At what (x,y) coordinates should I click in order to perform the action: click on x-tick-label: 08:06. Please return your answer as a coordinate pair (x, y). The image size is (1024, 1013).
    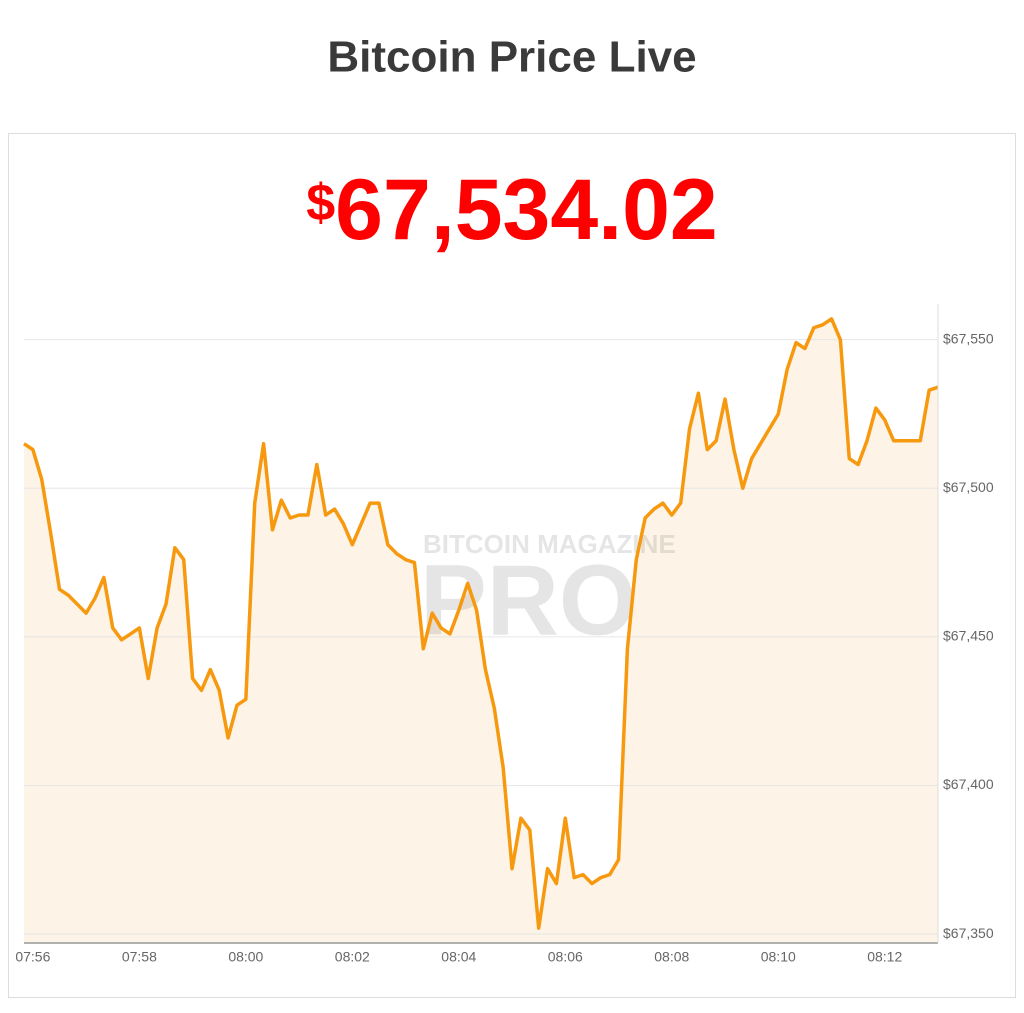
    Looking at the image, I should click on (565, 957).